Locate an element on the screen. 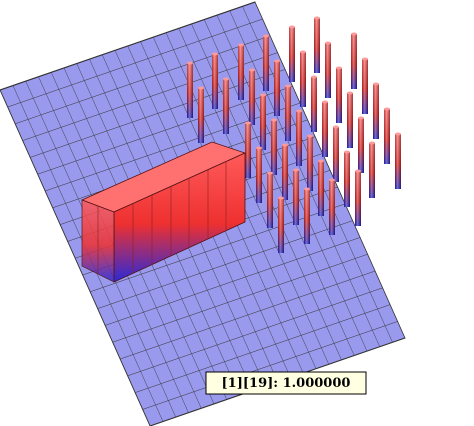 The width and height of the screenshot is (474, 426). block is located at coordinates (163, 212).